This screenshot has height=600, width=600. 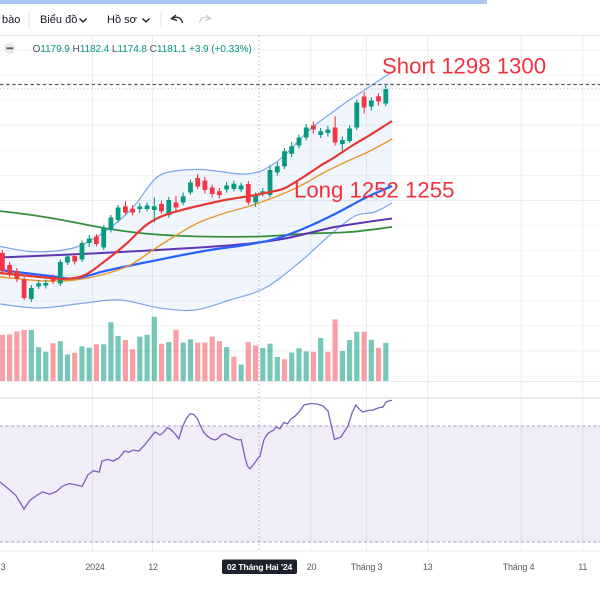 What do you see at coordinates (58, 20) in the screenshot?
I see `svg-text: Biểu đồ` at bounding box center [58, 20].